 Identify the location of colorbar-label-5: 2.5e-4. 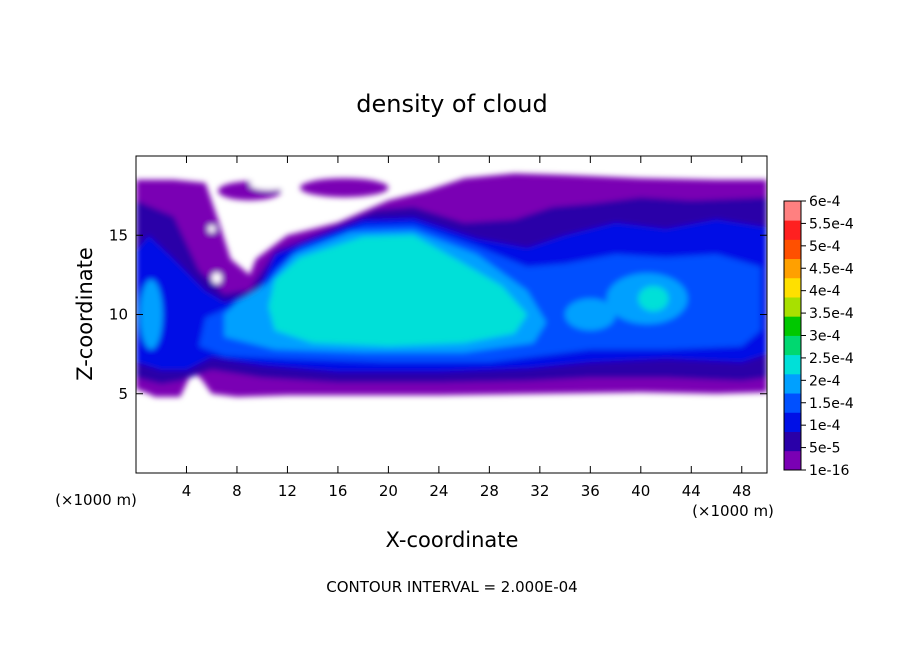
(831, 359).